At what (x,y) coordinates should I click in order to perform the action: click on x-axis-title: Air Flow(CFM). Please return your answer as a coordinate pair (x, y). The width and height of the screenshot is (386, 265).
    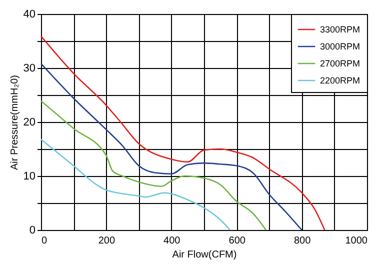
    Looking at the image, I should click on (204, 255).